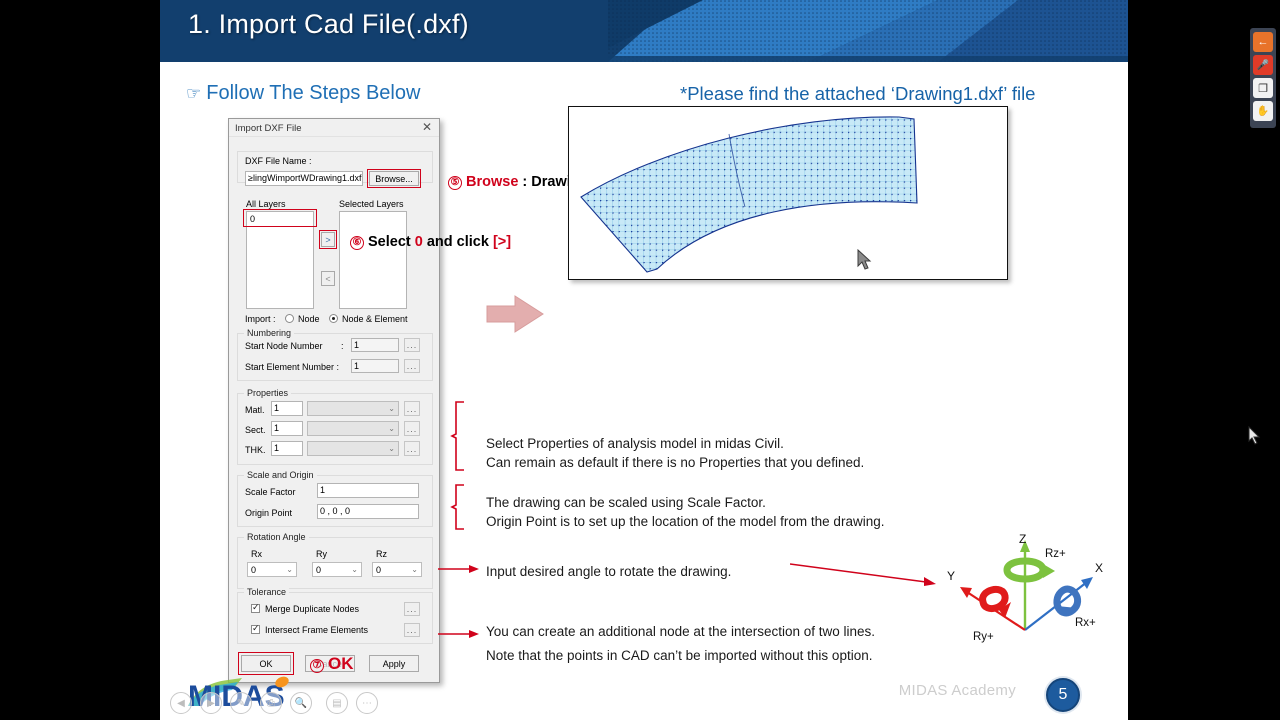 The height and width of the screenshot is (720, 1280). Describe the element at coordinates (317, 630) in the screenshot. I see `intersect-frame-elements-label: Intersect Frame Elements` at that location.